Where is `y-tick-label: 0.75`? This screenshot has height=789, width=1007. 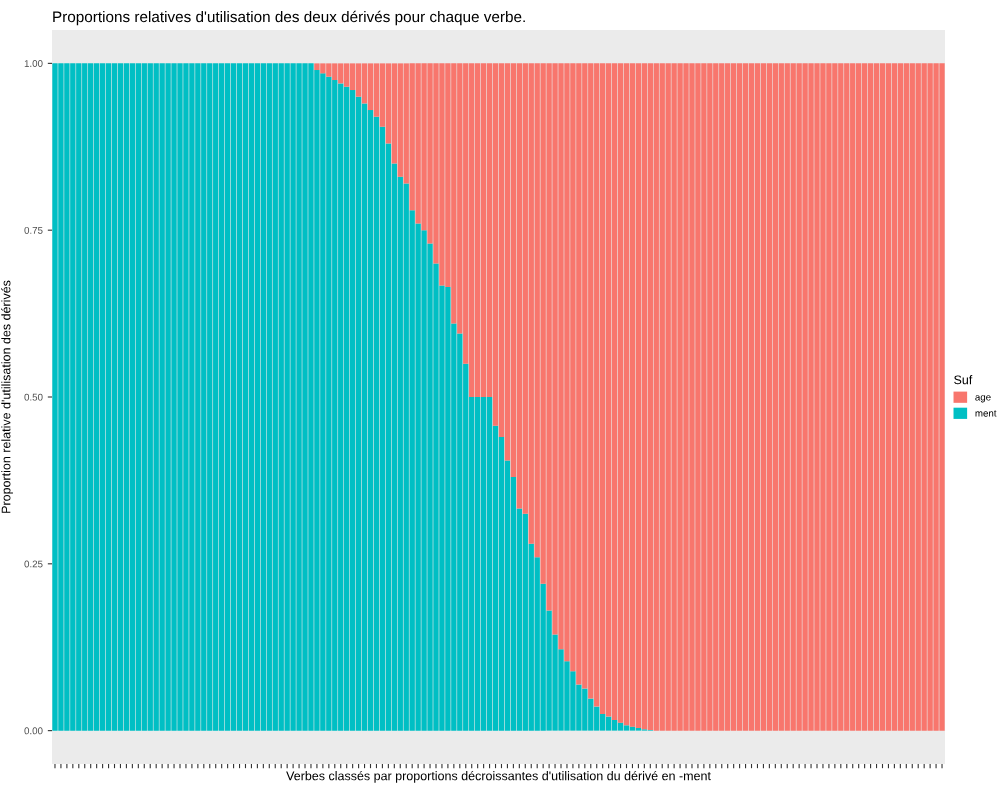 y-tick-label: 0.75 is located at coordinates (33, 230).